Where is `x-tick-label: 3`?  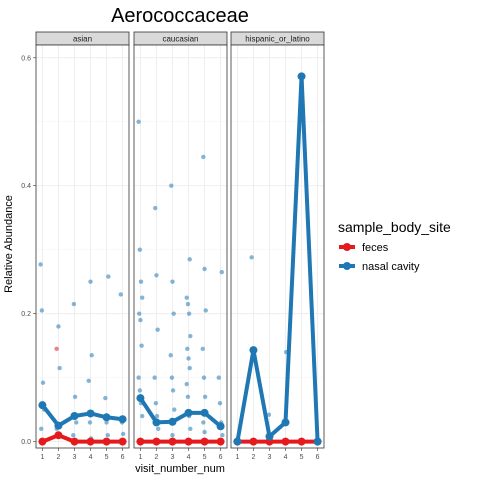 x-tick-label: 3 is located at coordinates (270, 457).